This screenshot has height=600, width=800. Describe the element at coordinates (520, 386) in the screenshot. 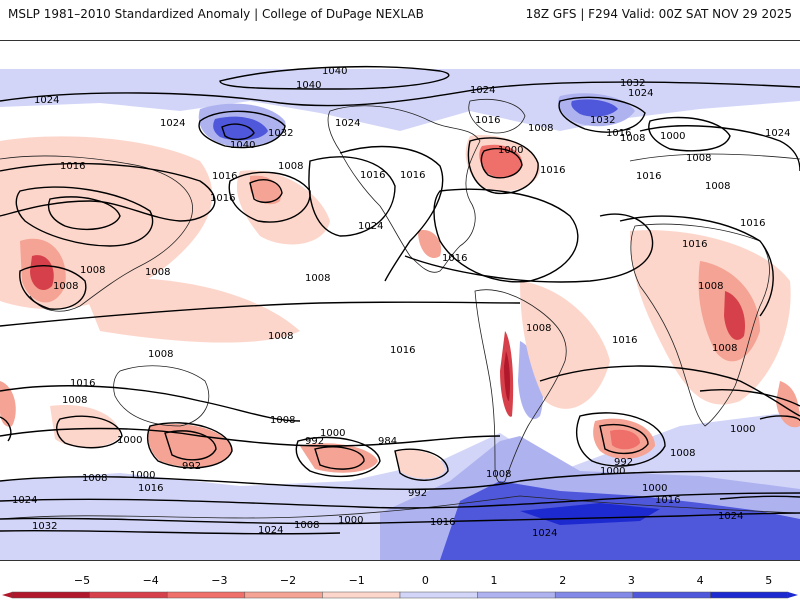

I see `coast-south-america` at that location.